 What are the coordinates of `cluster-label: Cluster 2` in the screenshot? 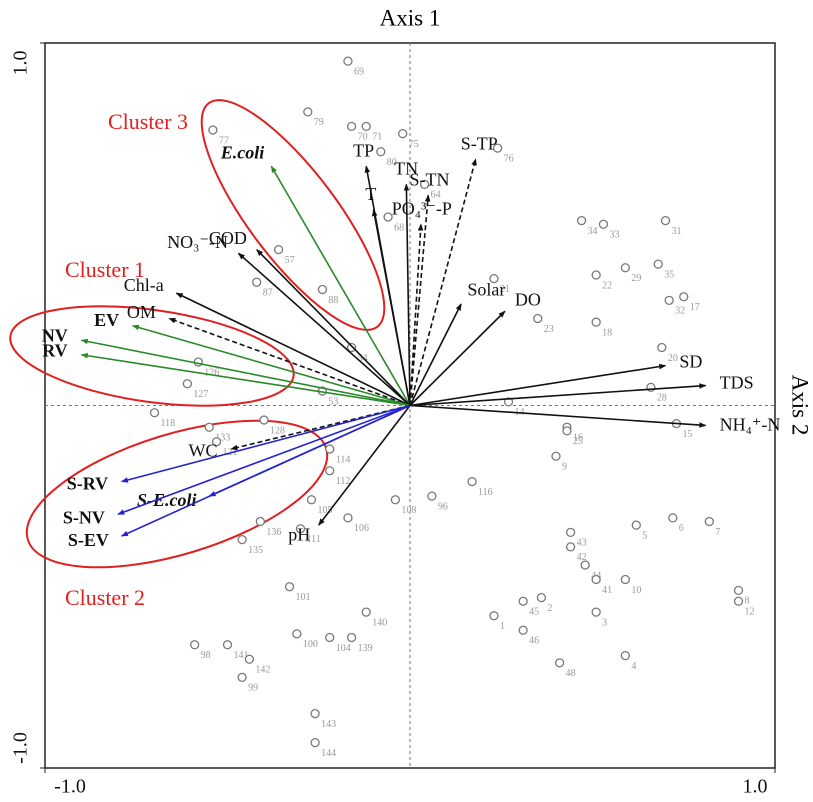 It's located at (105, 597).